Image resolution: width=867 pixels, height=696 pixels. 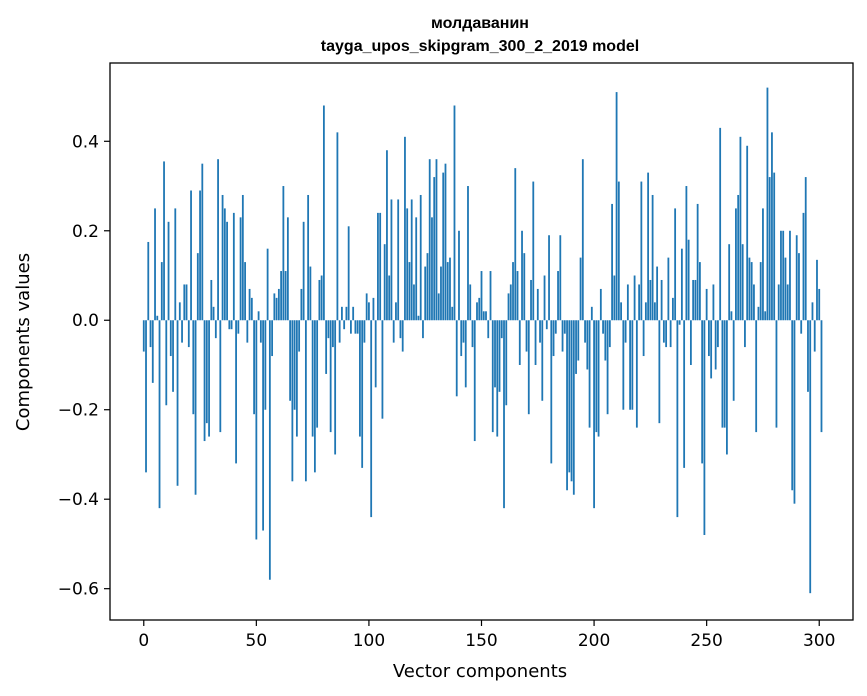 What do you see at coordinates (706, 641) in the screenshot?
I see `x-tick-label: 250` at bounding box center [706, 641].